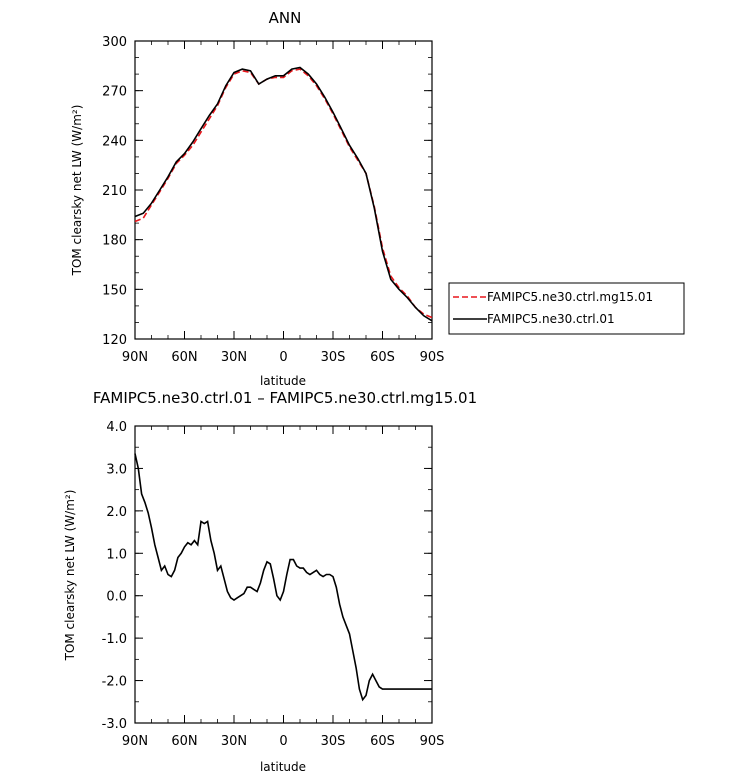  What do you see at coordinates (114, 639) in the screenshot?
I see `y-tick-label: -1.0` at bounding box center [114, 639].